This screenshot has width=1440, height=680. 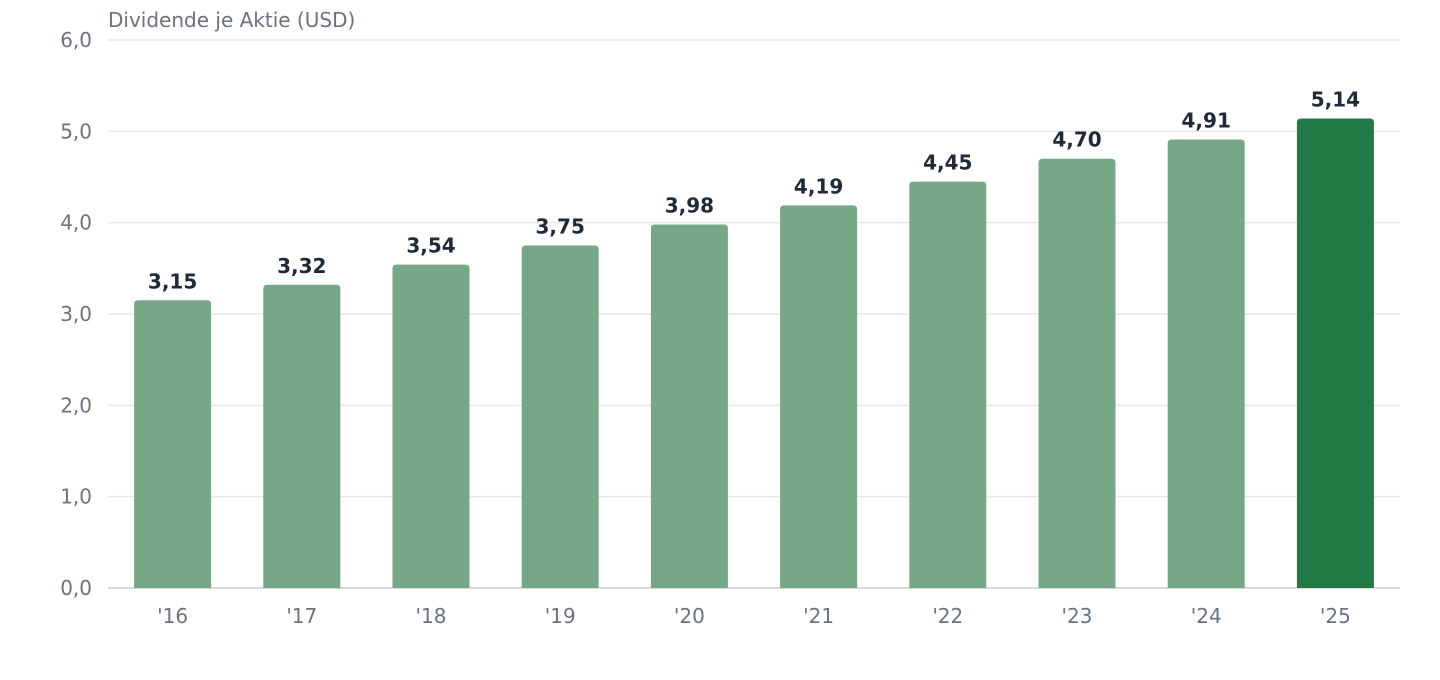 I want to click on y-tick-label: 6,0, so click(x=76, y=40).